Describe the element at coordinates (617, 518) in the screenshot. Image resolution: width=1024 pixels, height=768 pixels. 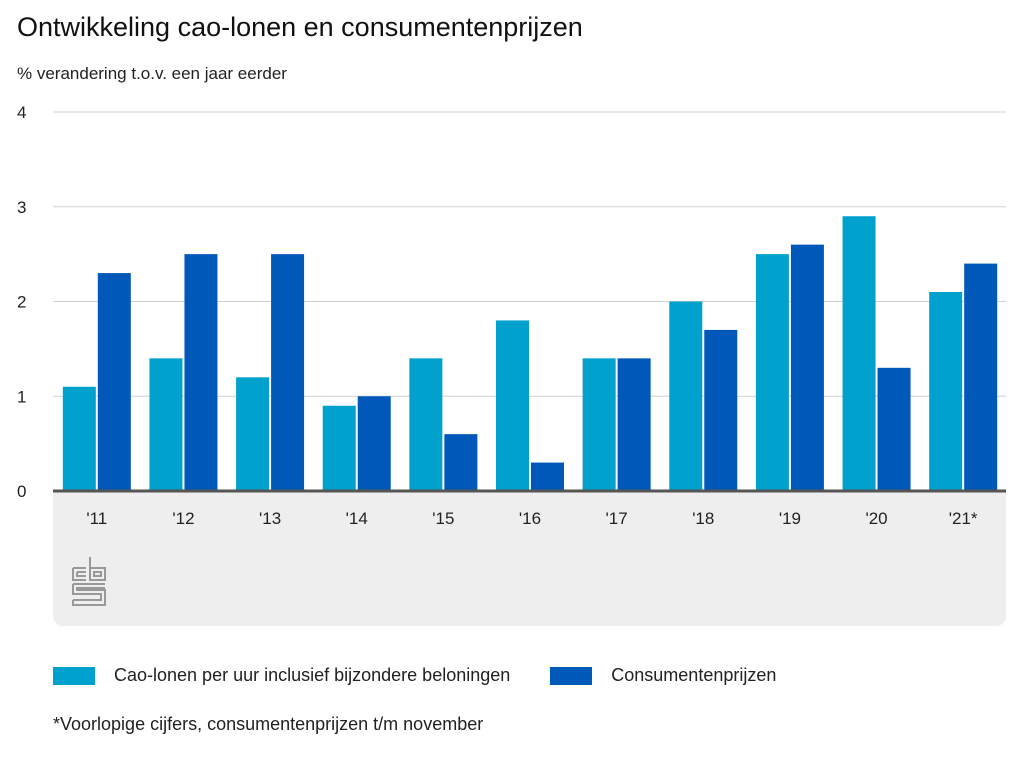
I see `x-tick-label: '17` at that location.